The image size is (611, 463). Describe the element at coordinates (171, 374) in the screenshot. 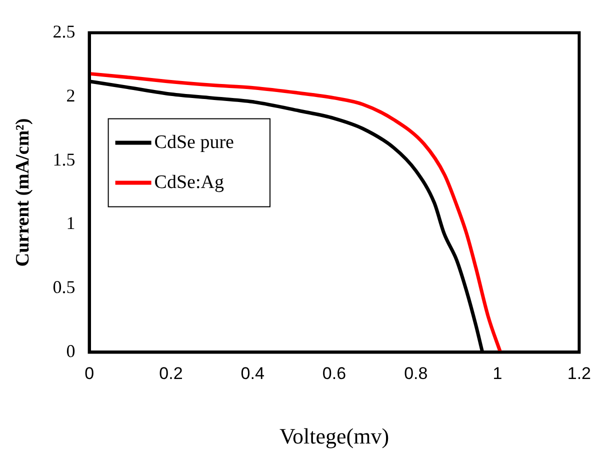

I see `x-tick-label: 0.2` at that location.